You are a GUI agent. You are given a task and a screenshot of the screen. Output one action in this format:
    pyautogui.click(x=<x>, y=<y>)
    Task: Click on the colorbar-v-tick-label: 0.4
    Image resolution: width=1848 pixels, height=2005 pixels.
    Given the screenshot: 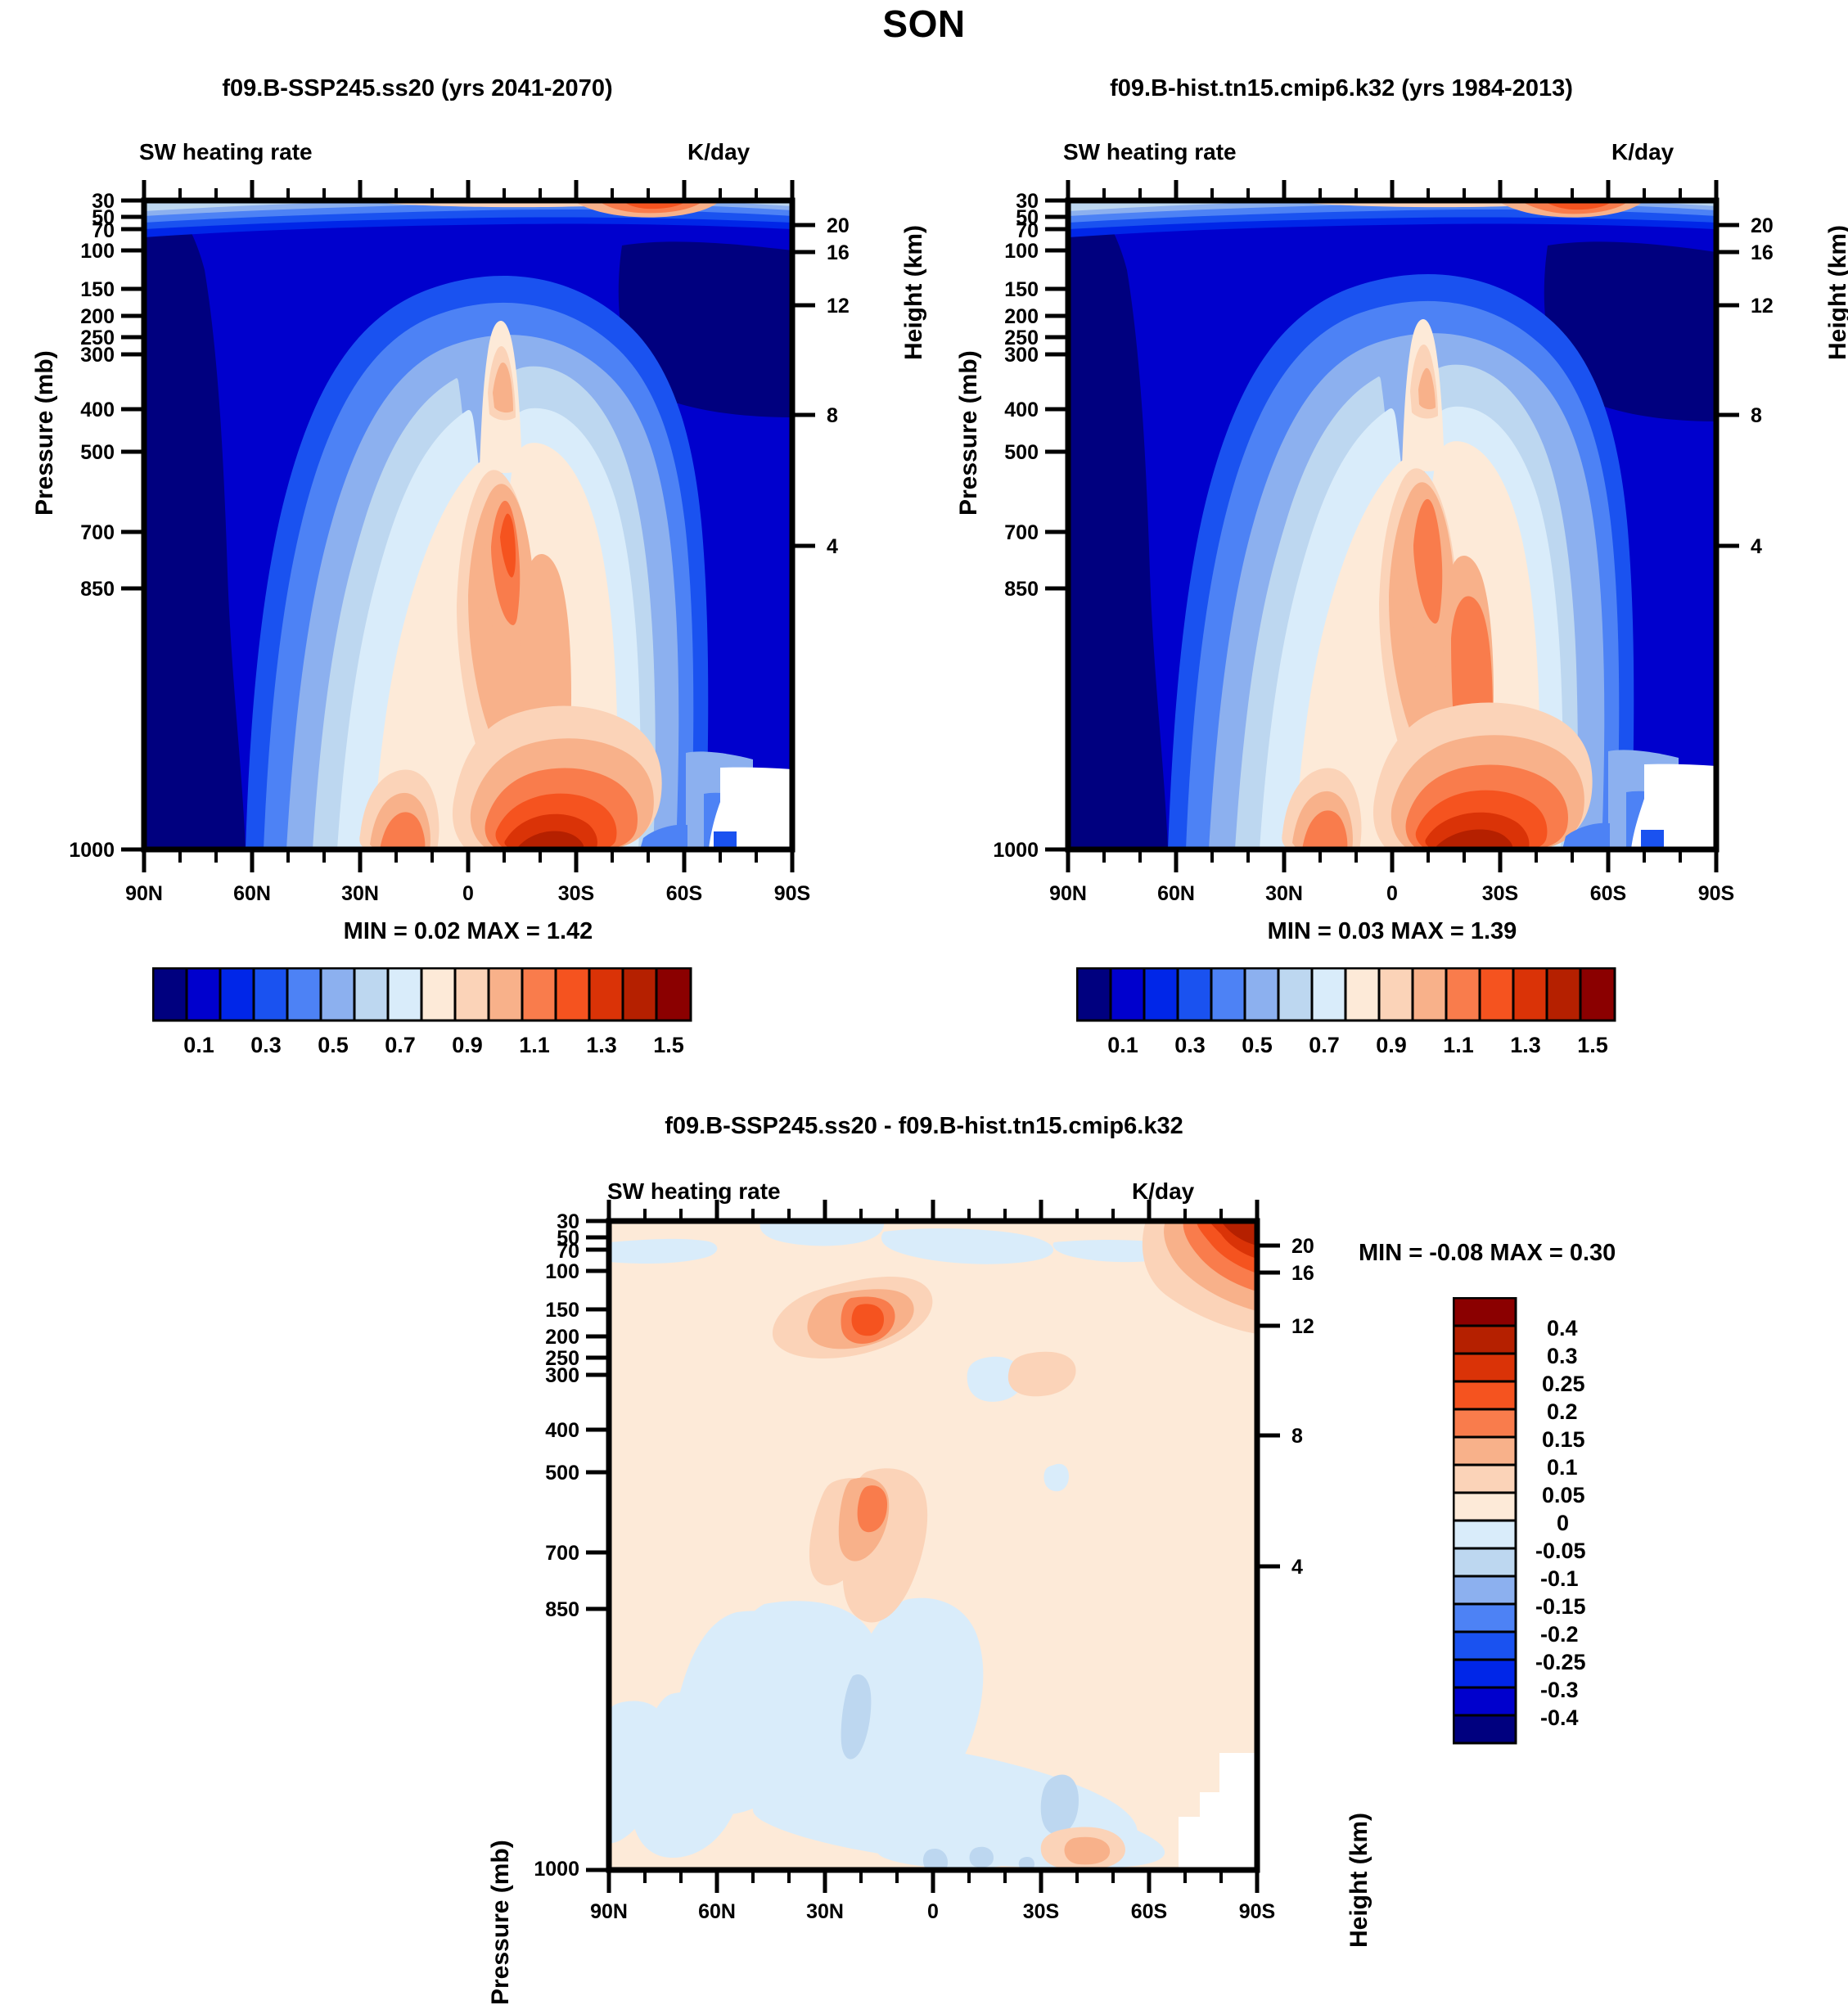 What is the action you would take?
    pyautogui.click(x=1562, y=1328)
    